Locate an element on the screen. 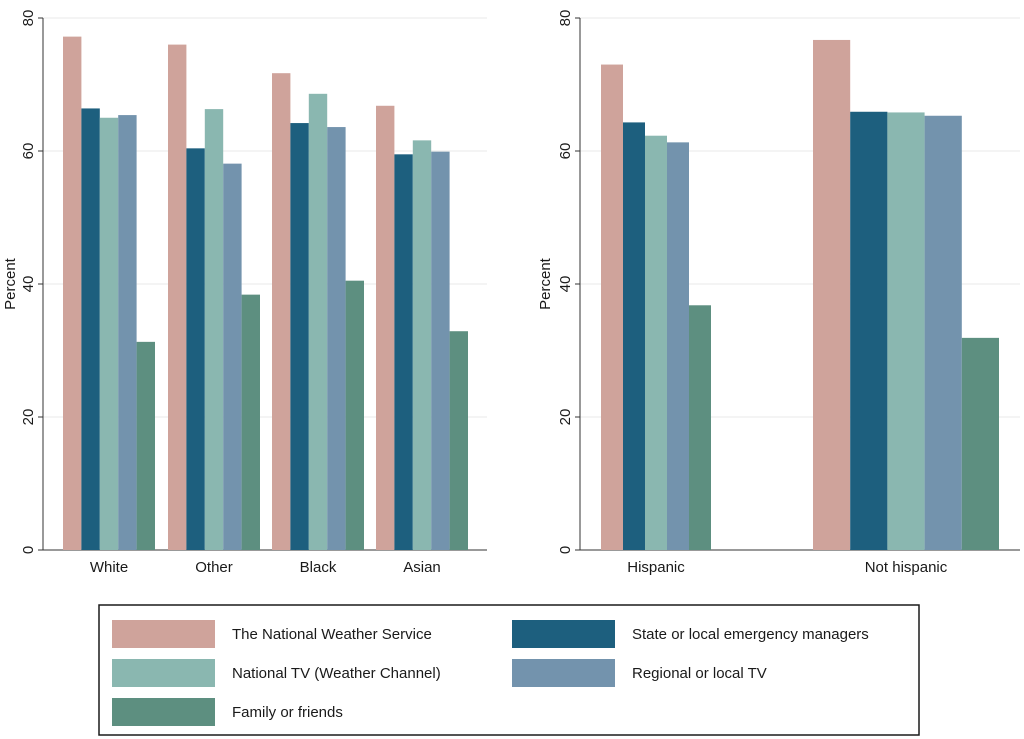 The width and height of the screenshot is (1024, 739). legend-label: National TV (Weather Channel) is located at coordinates (336, 673).